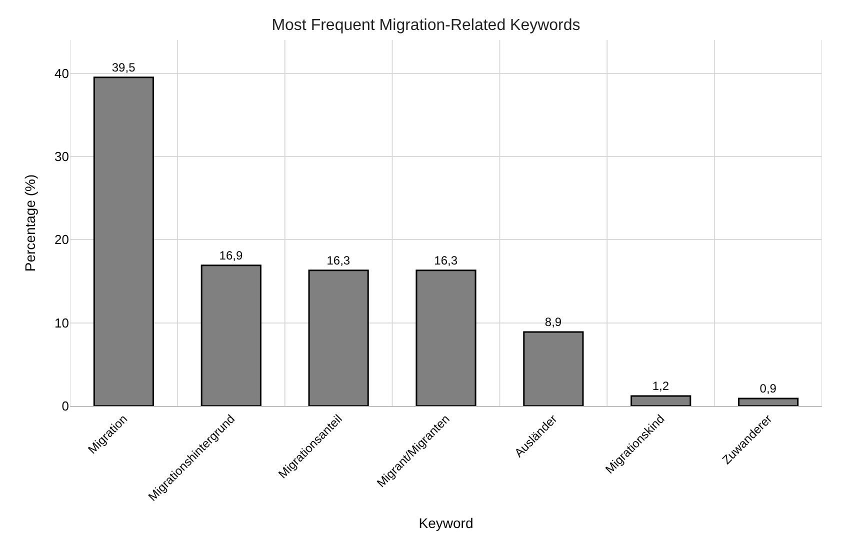  Describe the element at coordinates (426, 25) in the screenshot. I see `chart-title: Most Frequent Migration-Related Keywords` at that location.